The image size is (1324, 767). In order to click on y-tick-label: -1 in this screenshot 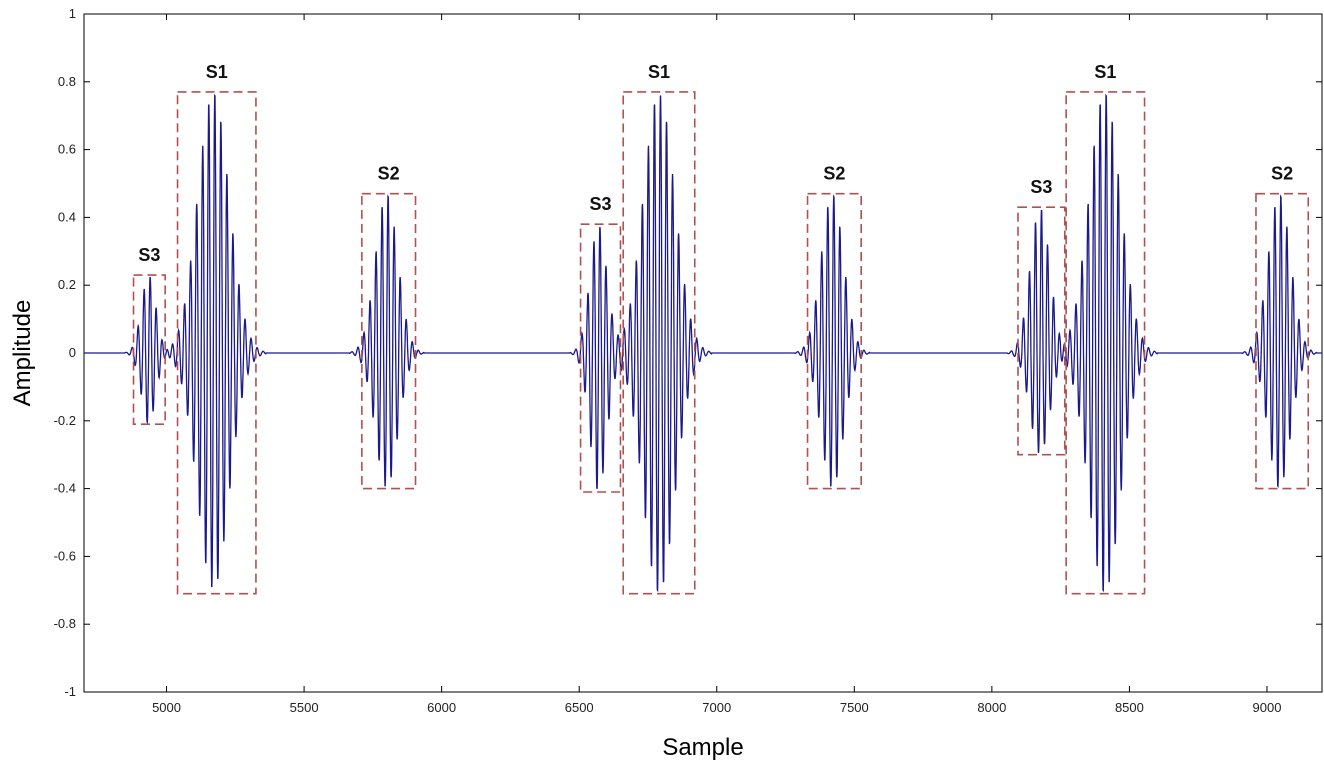, I will do `click(70, 691)`.